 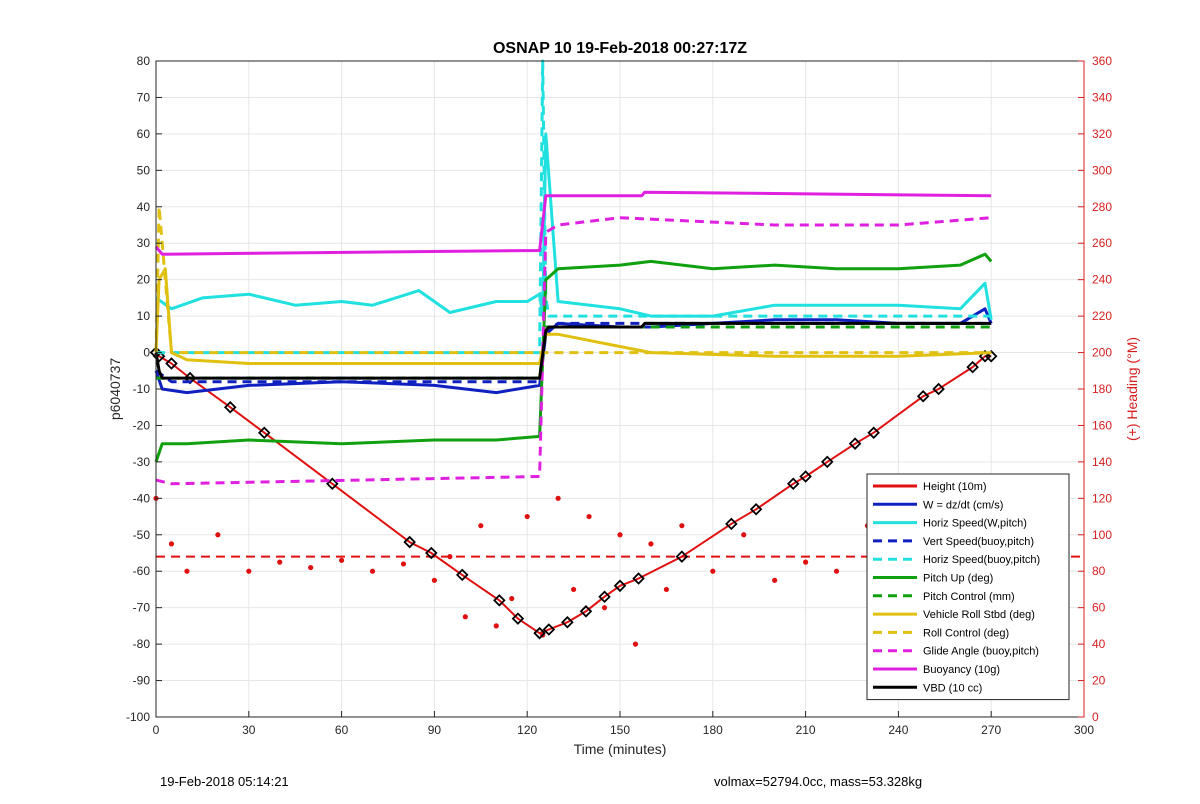 What do you see at coordinates (1095, 717) in the screenshot?
I see `y2-tick-label: 0` at bounding box center [1095, 717].